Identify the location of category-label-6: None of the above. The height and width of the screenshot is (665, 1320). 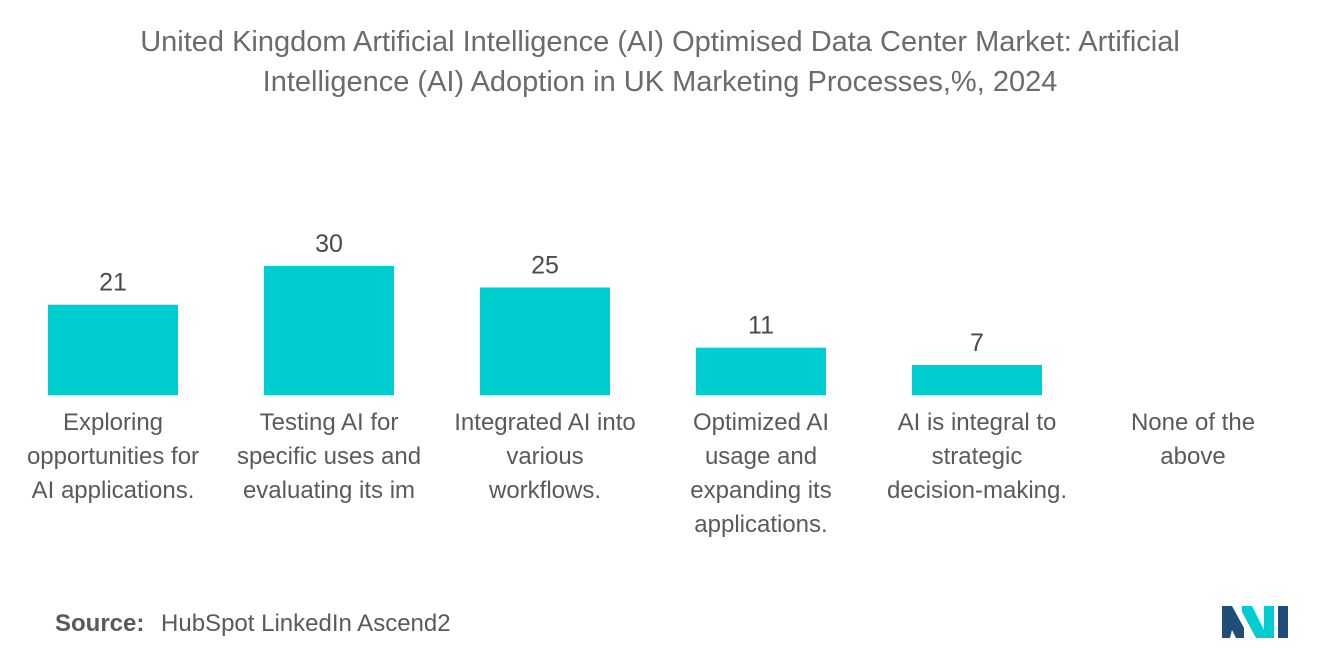
(1193, 439).